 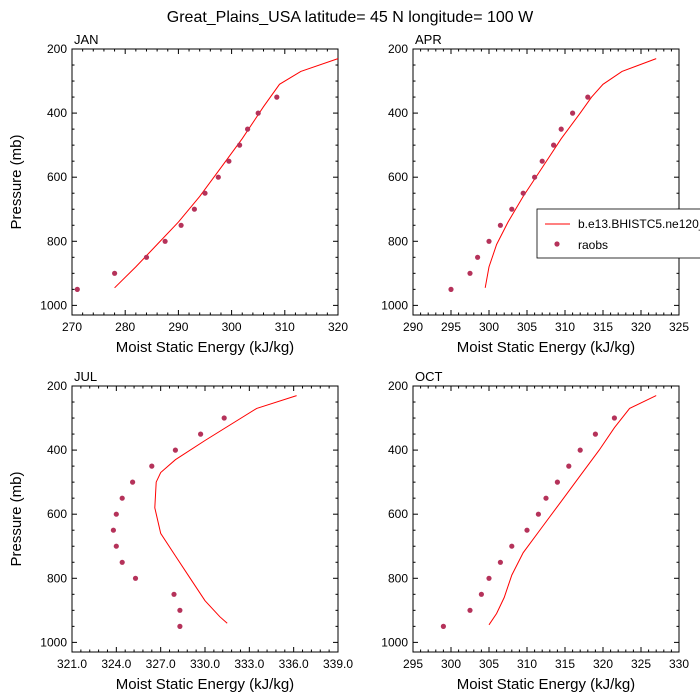 What do you see at coordinates (398, 514) in the screenshot?
I see `panel-oct-ytick-label: 600` at bounding box center [398, 514].